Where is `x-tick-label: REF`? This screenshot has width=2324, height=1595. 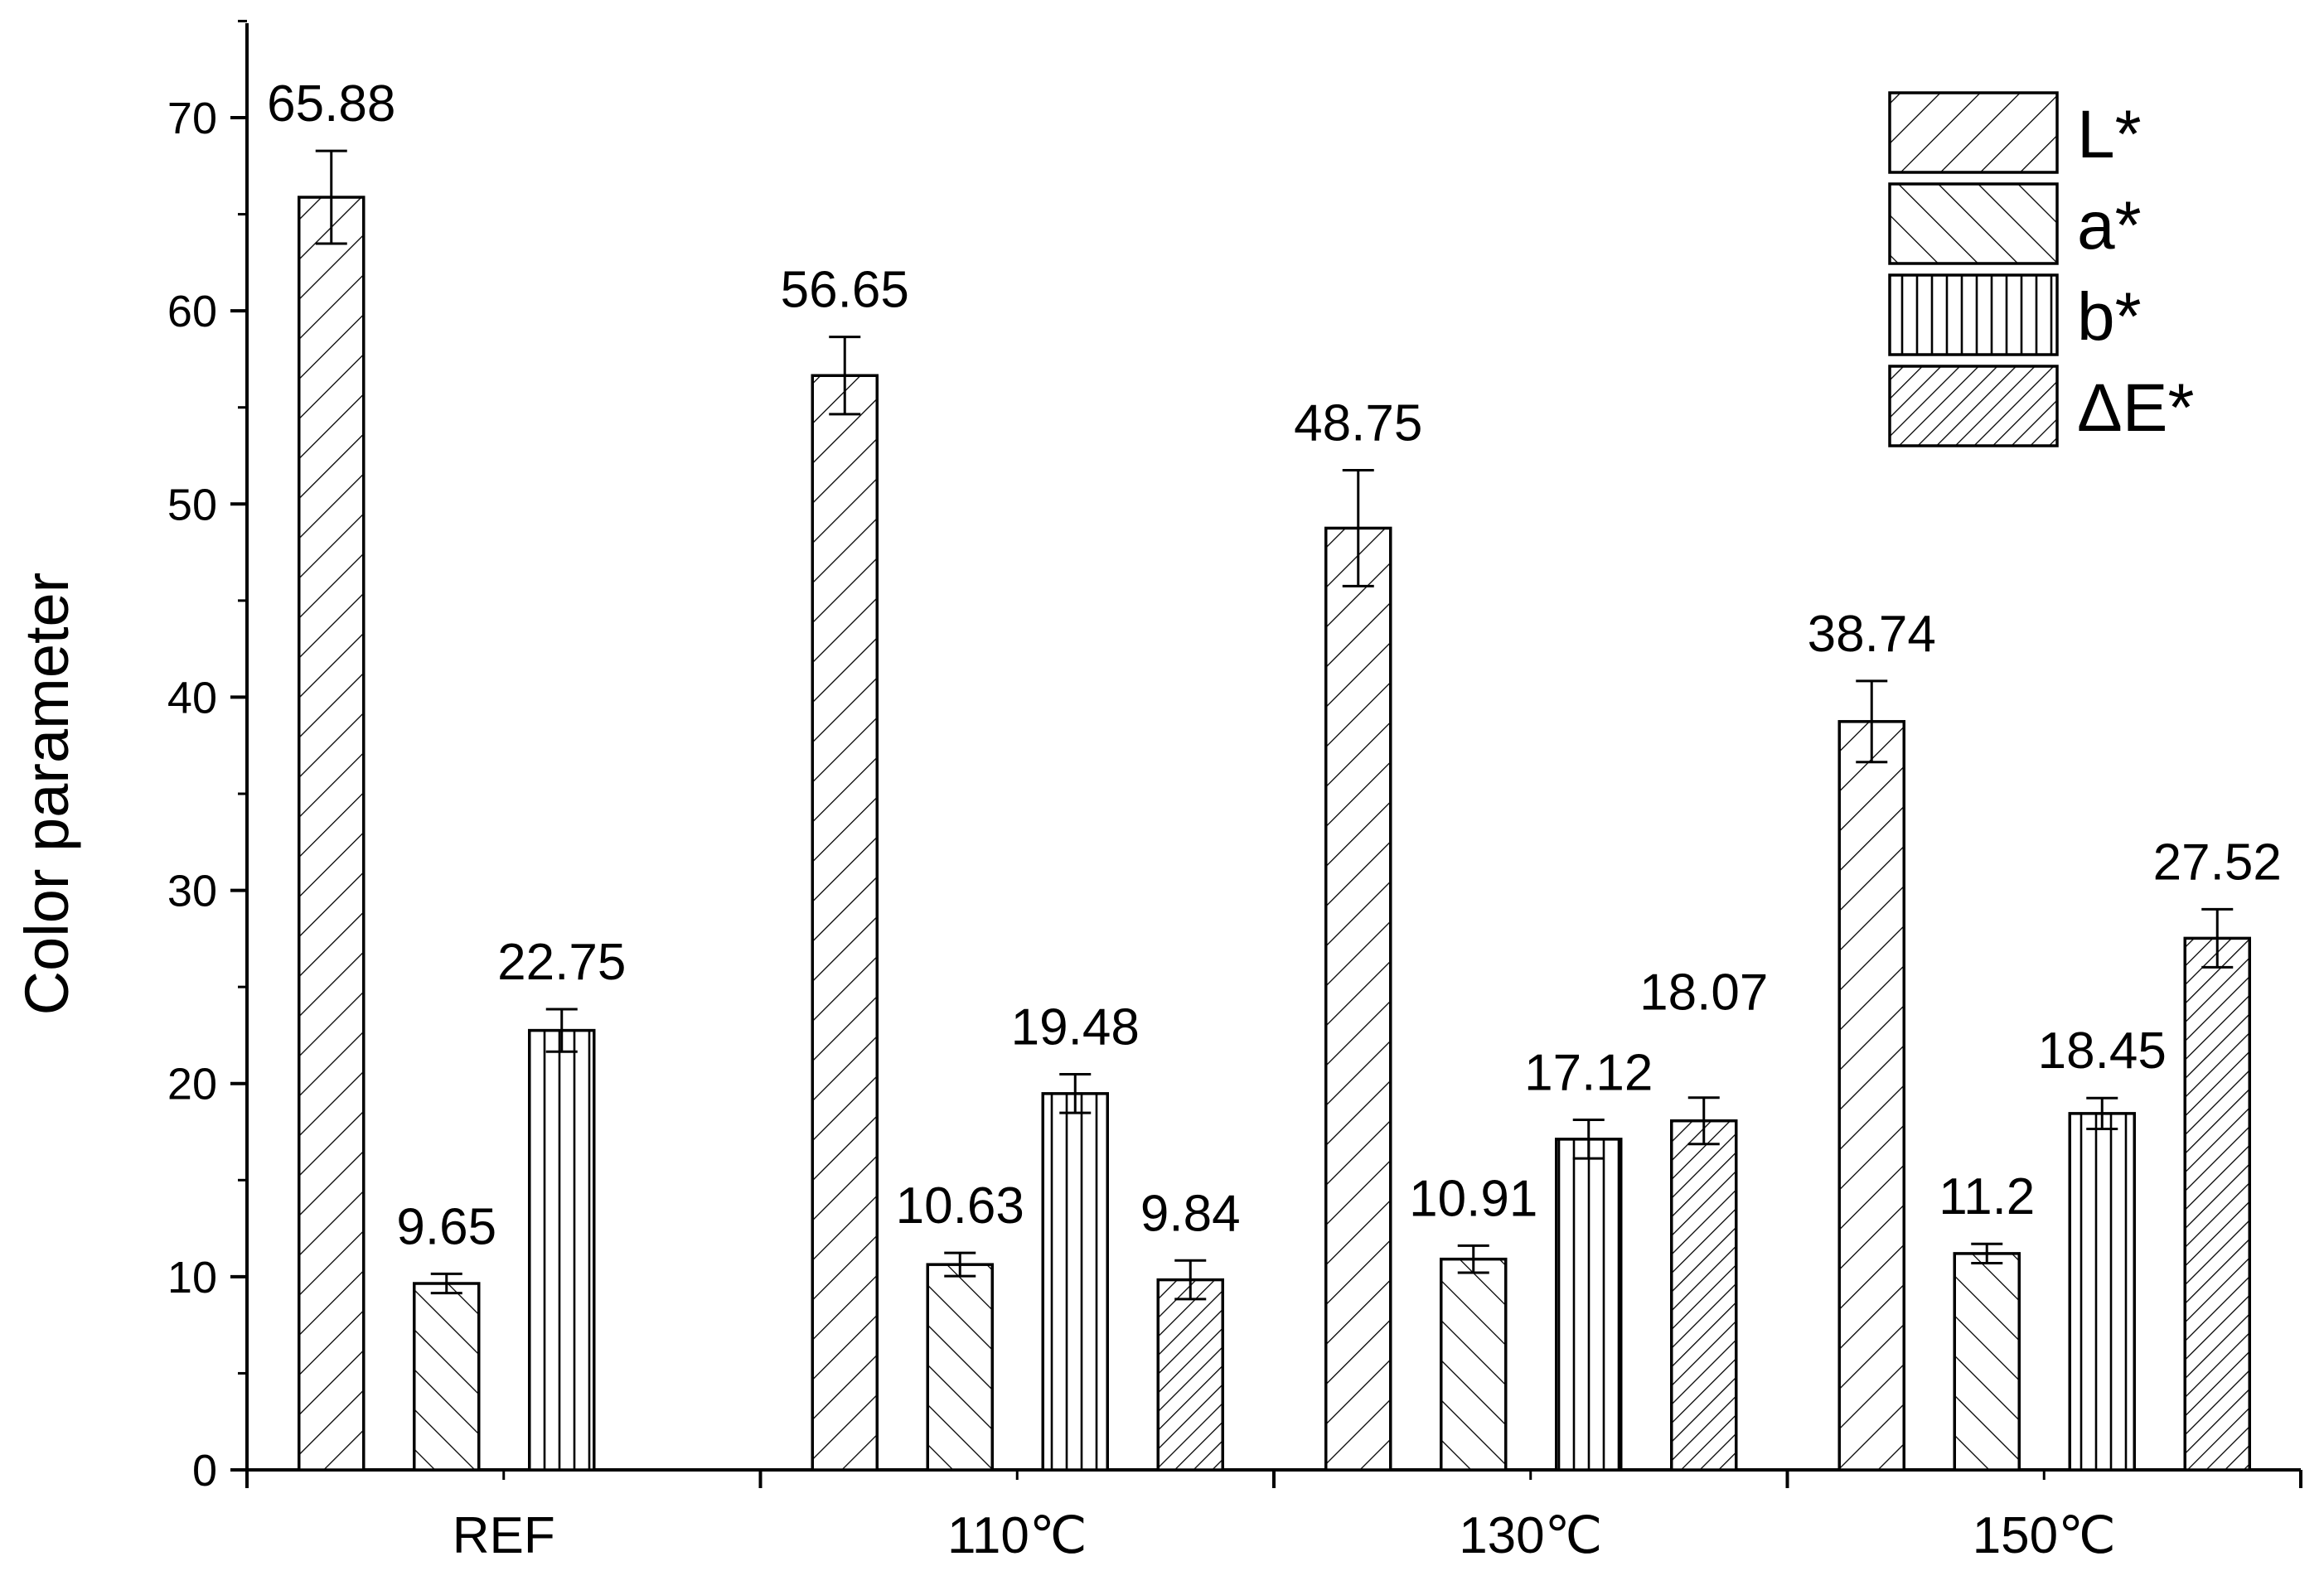 x-tick-label: REF is located at coordinates (504, 1535).